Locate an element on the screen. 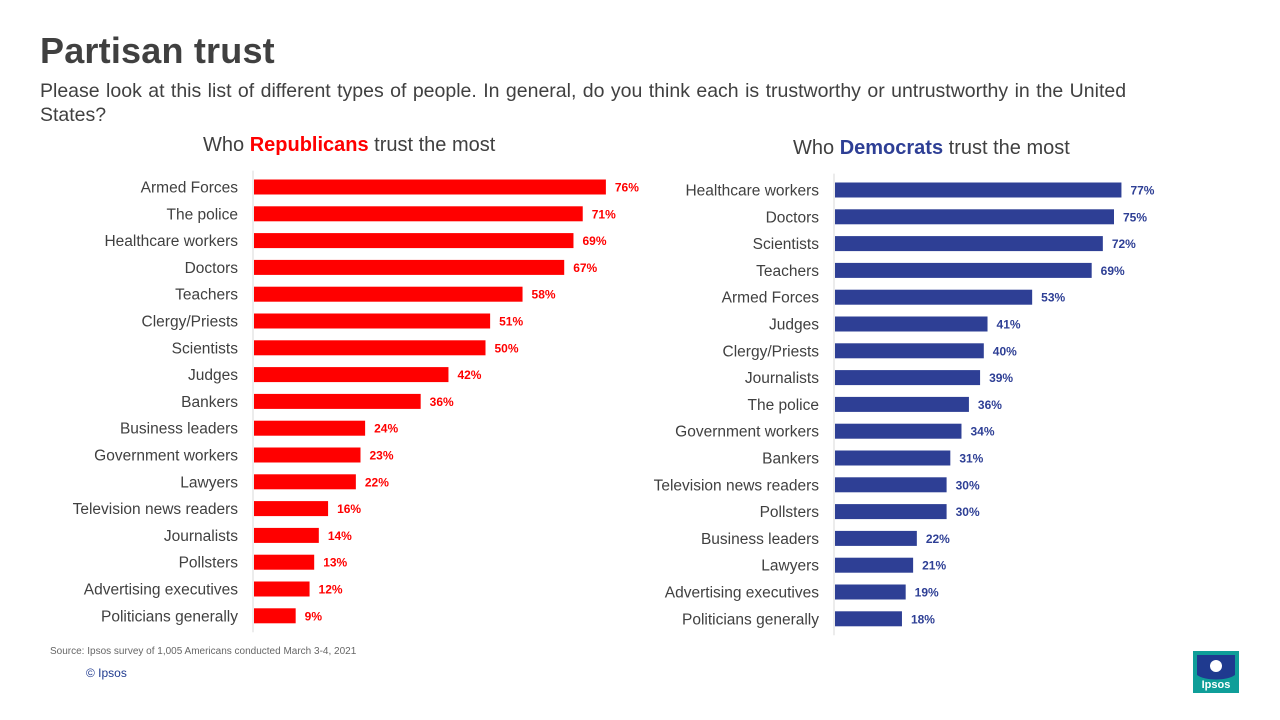 The height and width of the screenshot is (720, 1280). republican-category-label: Armed Forces is located at coordinates (190, 188).